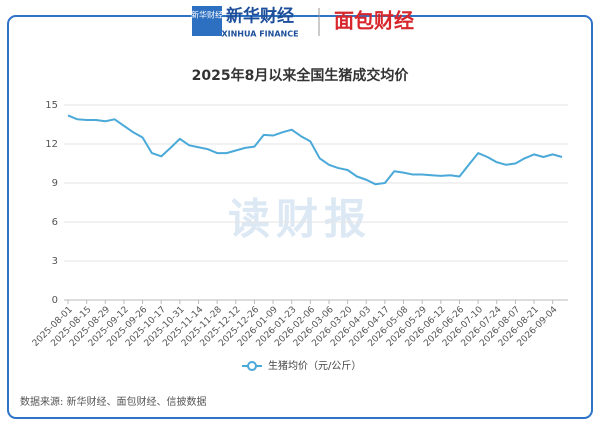 The image size is (600, 428). I want to click on y-tick-label: 12, so click(51, 144).